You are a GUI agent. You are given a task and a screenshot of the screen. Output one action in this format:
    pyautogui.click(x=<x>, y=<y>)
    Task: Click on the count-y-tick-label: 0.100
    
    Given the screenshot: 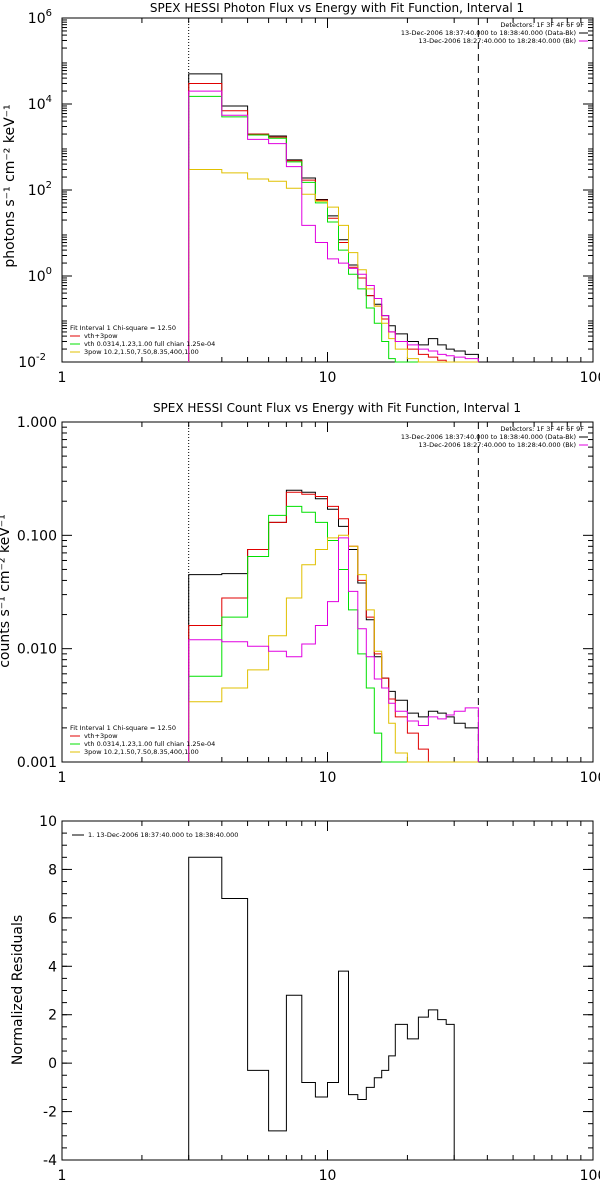 What is the action you would take?
    pyautogui.click(x=37, y=536)
    